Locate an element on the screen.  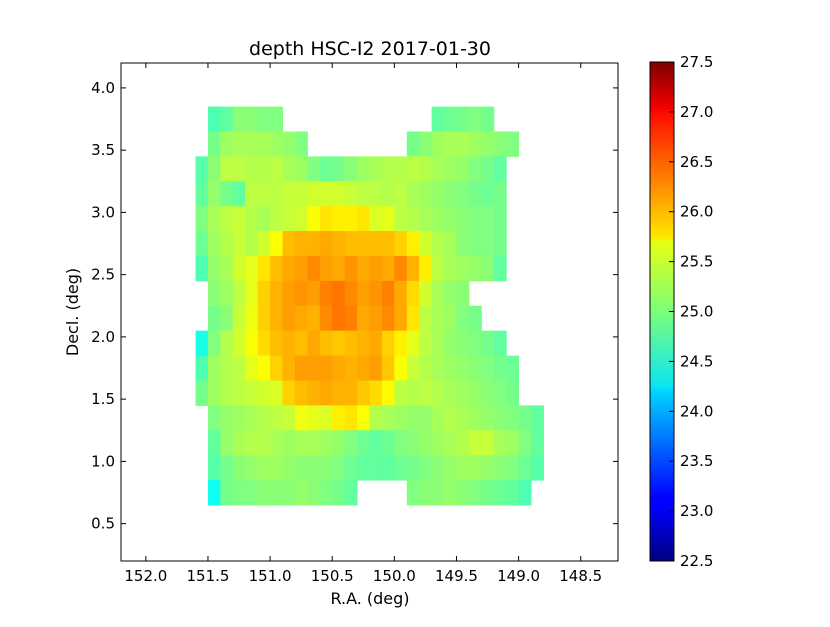
y-tick-label: 2.0 is located at coordinates (103, 337).